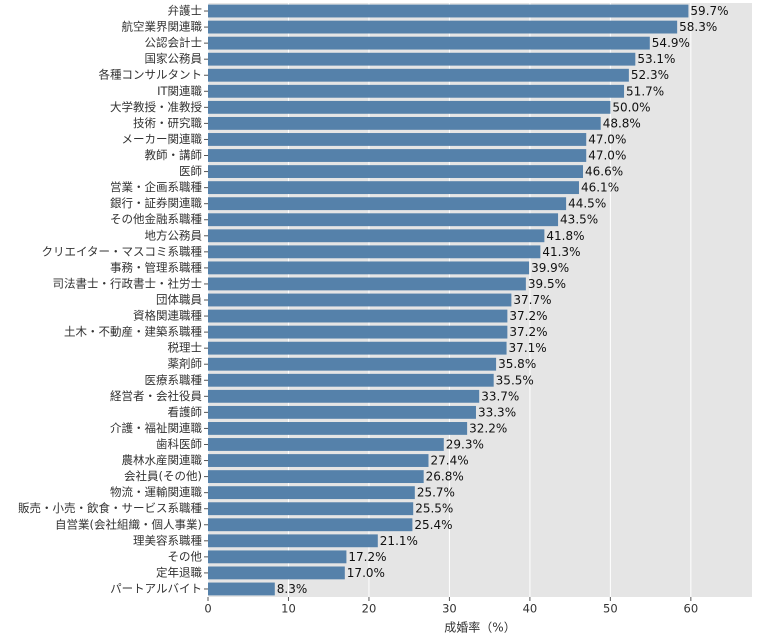  I want to click on y-tick-label: 理美容系職種, so click(167, 540).